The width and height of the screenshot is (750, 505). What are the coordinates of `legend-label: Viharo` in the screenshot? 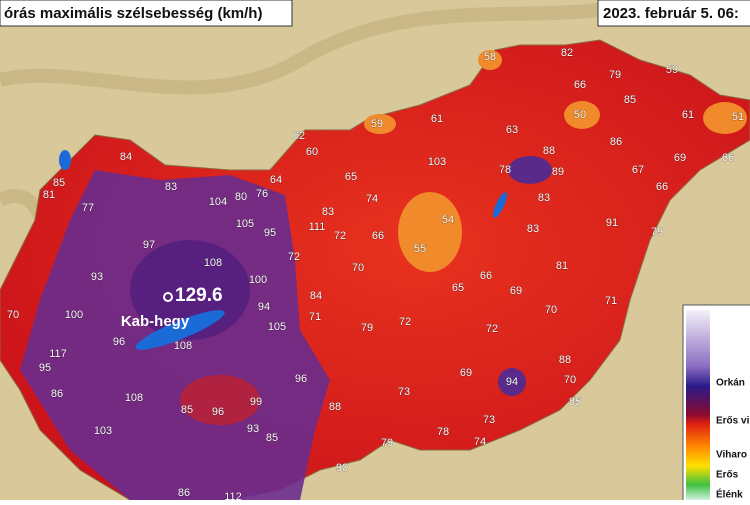 It's located at (731, 455).